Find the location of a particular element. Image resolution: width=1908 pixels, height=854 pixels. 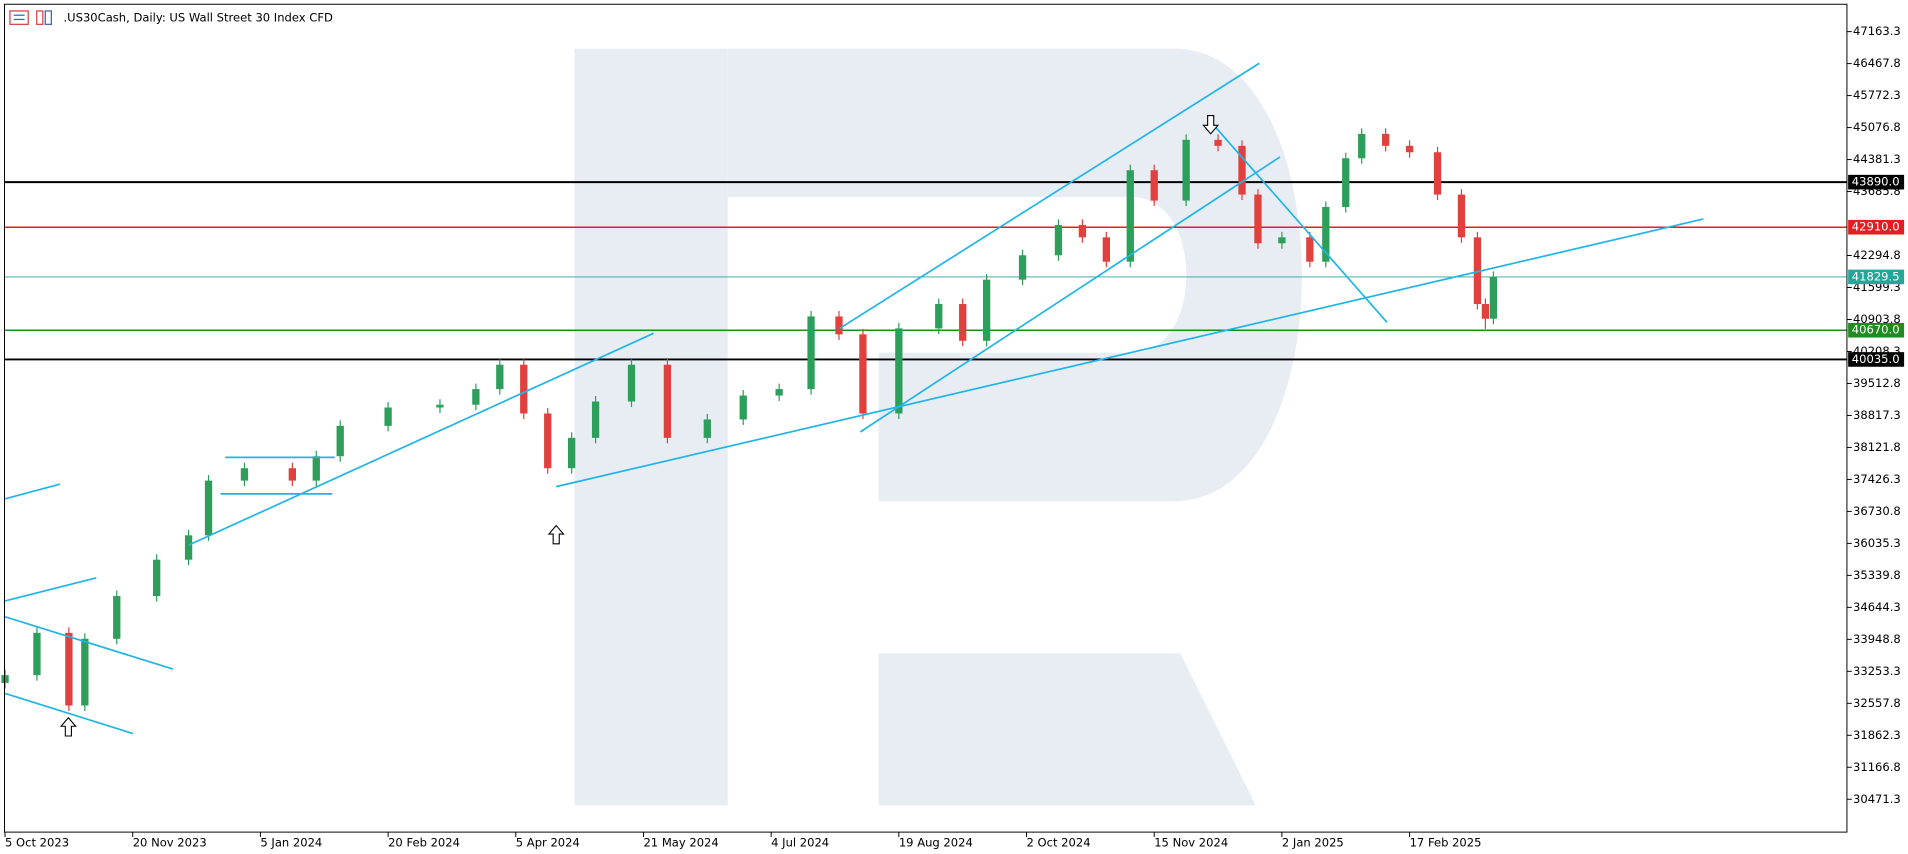

x-tick-label: 20 Feb 2024 is located at coordinates (424, 843).